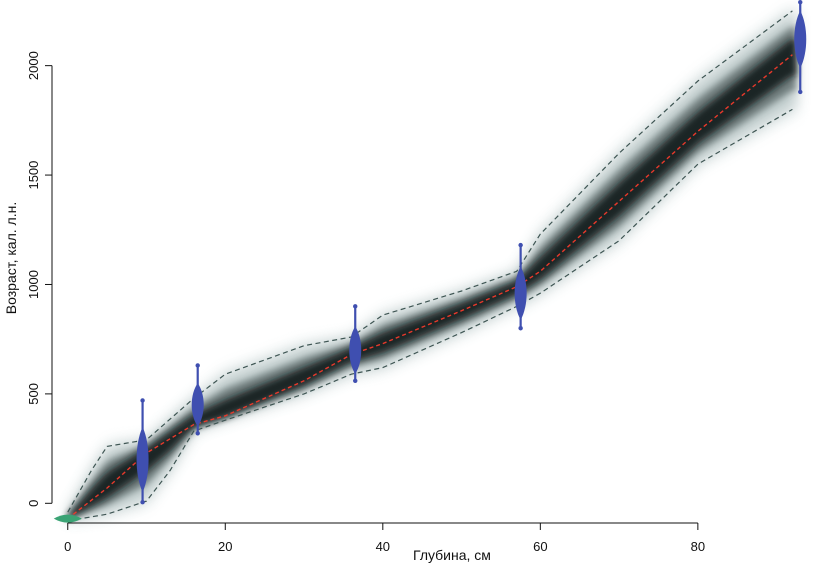 The width and height of the screenshot is (816, 563). What do you see at coordinates (383, 546) in the screenshot?
I see `x-tick-label-40: 40` at bounding box center [383, 546].